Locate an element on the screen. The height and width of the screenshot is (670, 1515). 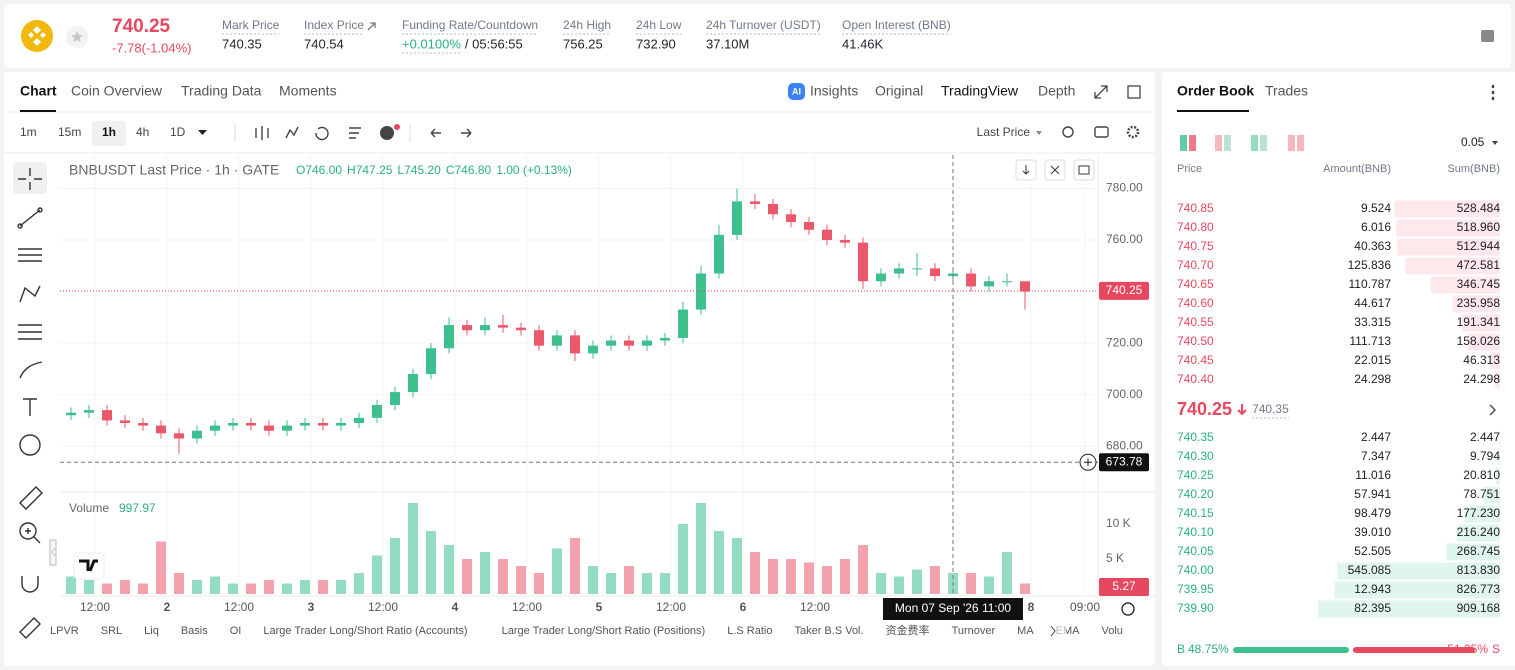
collapse-tab is located at coordinates (53, 552).